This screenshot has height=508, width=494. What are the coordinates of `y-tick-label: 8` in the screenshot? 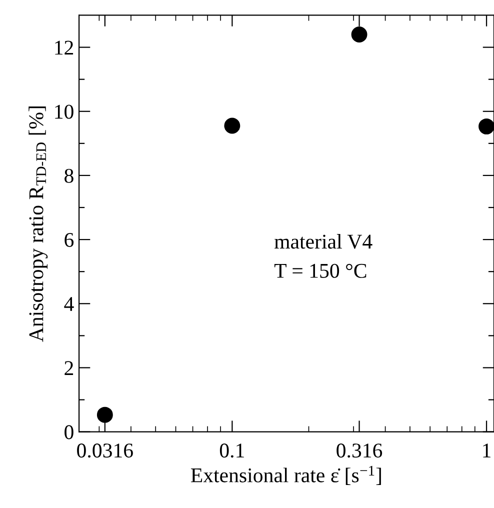 It's located at (69, 175).